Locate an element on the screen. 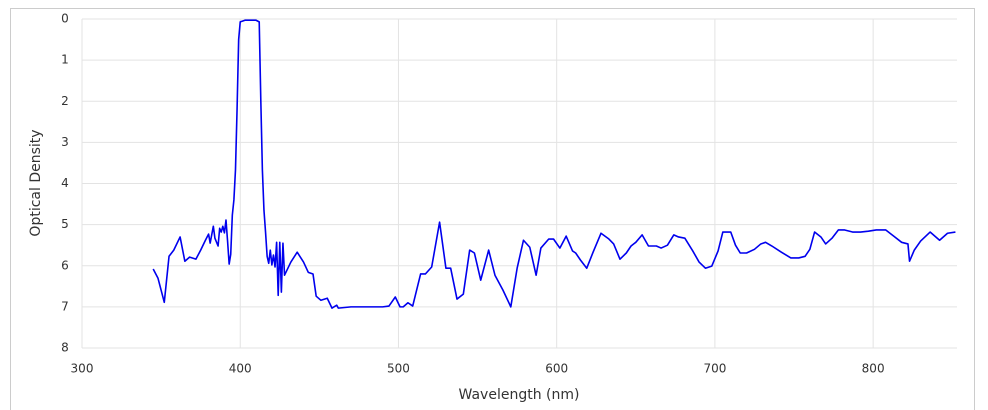  y-tick-label: 7 is located at coordinates (65, 306).